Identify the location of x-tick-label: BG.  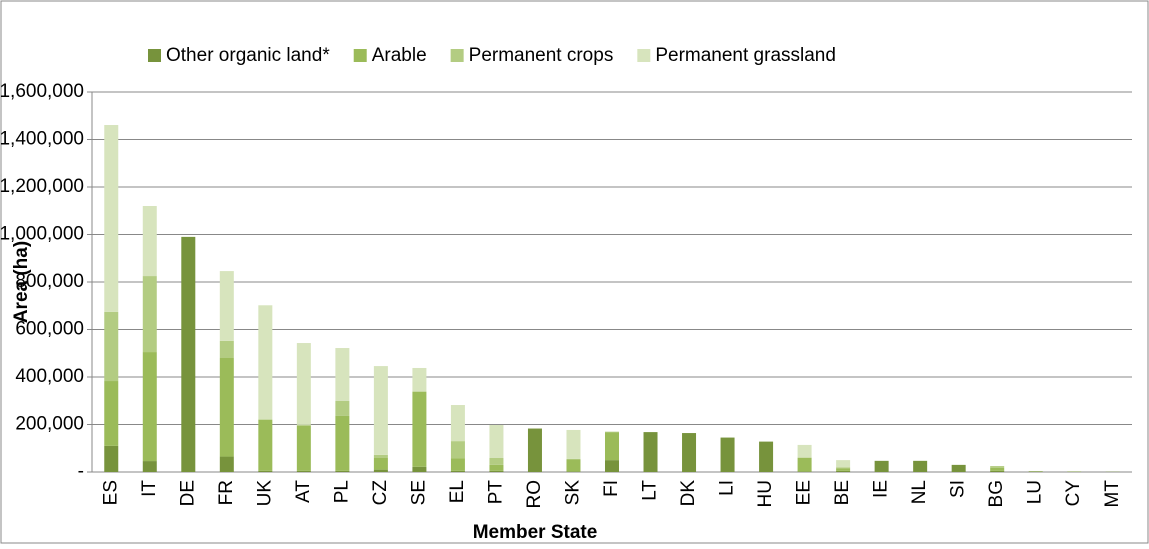
(996, 493).